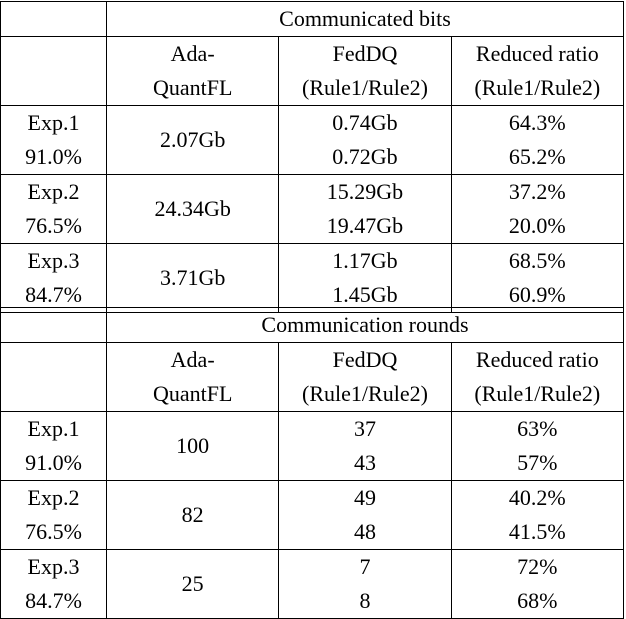 The height and width of the screenshot is (619, 626). Describe the element at coordinates (192, 278) in the screenshot. I see `adaquantfl-value: 3.71Gb` at that location.